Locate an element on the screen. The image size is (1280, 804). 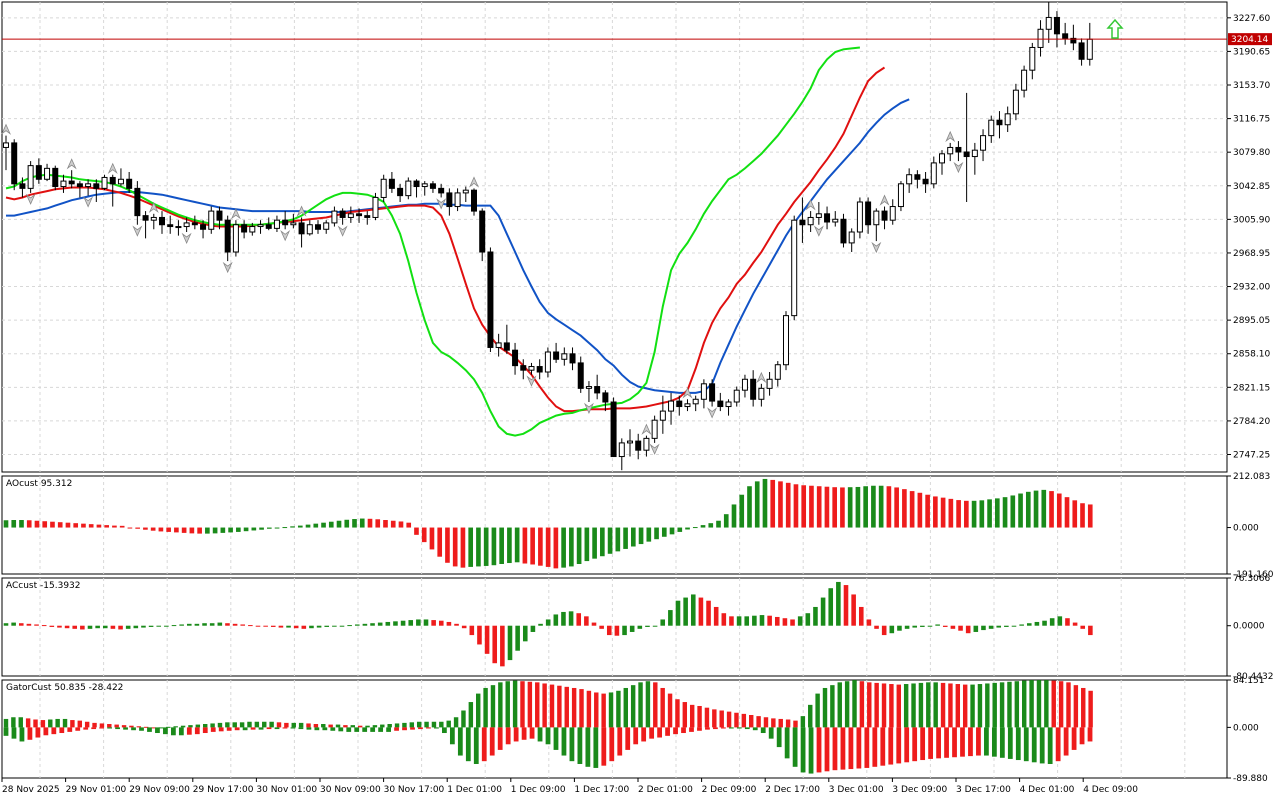
x-tick-label: 30 Nov 17:00 is located at coordinates (414, 790).